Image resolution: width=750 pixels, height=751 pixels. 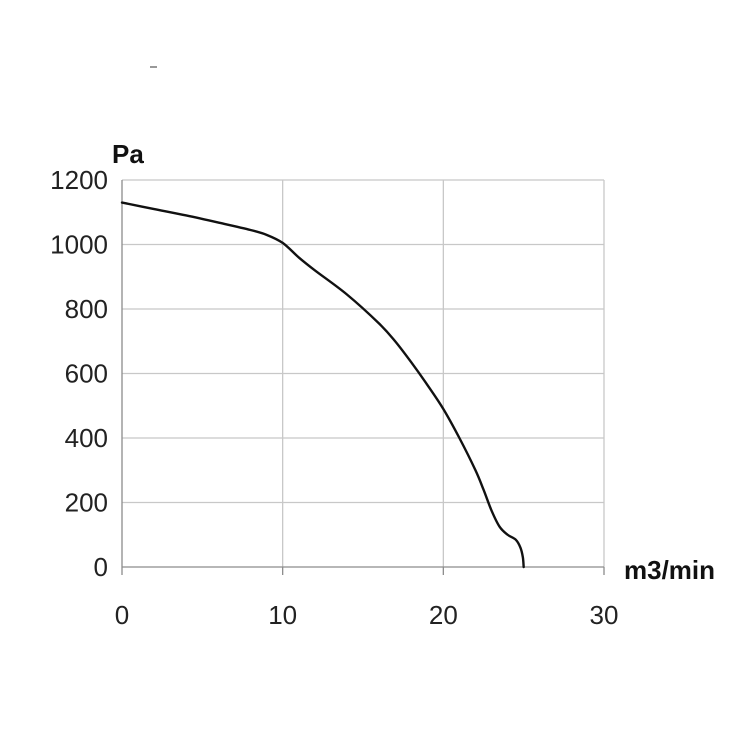 What do you see at coordinates (79, 180) in the screenshot?
I see `y-tick-label: 1200` at bounding box center [79, 180].